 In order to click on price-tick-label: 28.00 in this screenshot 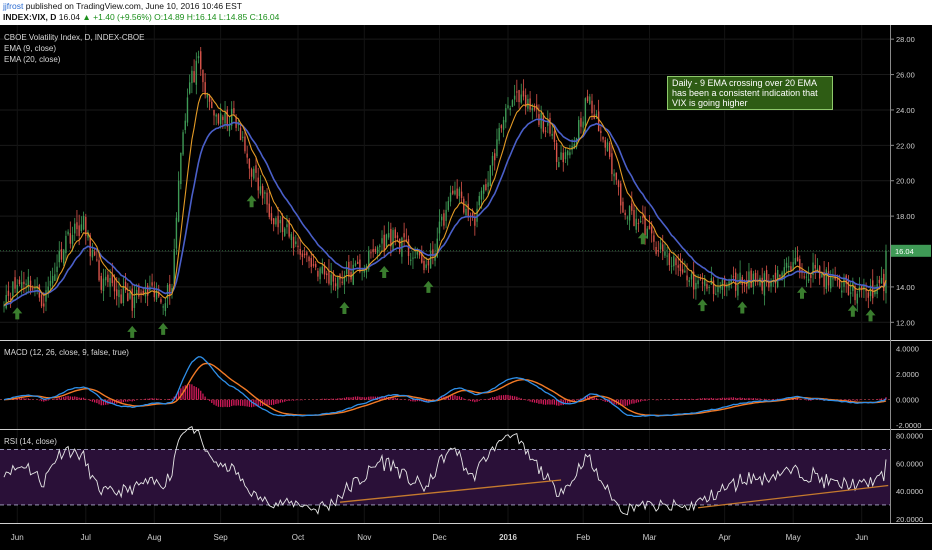, I will do `click(905, 39)`.